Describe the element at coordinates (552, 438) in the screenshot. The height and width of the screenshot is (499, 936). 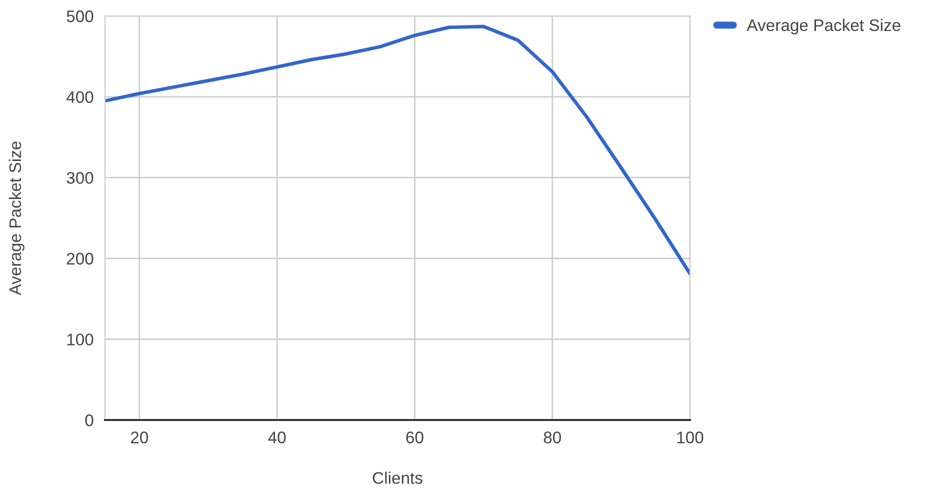
I see `x-tick-label: 80` at that location.